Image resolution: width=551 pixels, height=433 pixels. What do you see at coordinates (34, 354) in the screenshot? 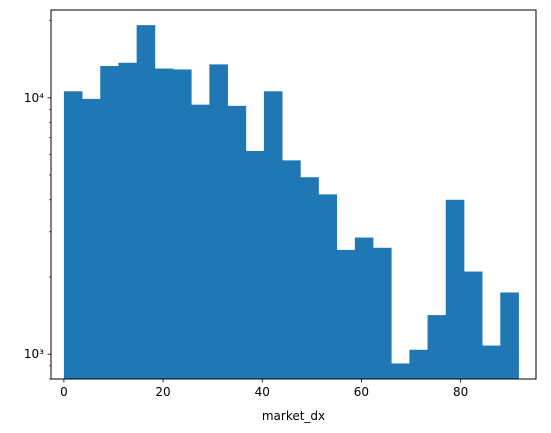
I see `y-tick-label: 10³` at bounding box center [34, 354].